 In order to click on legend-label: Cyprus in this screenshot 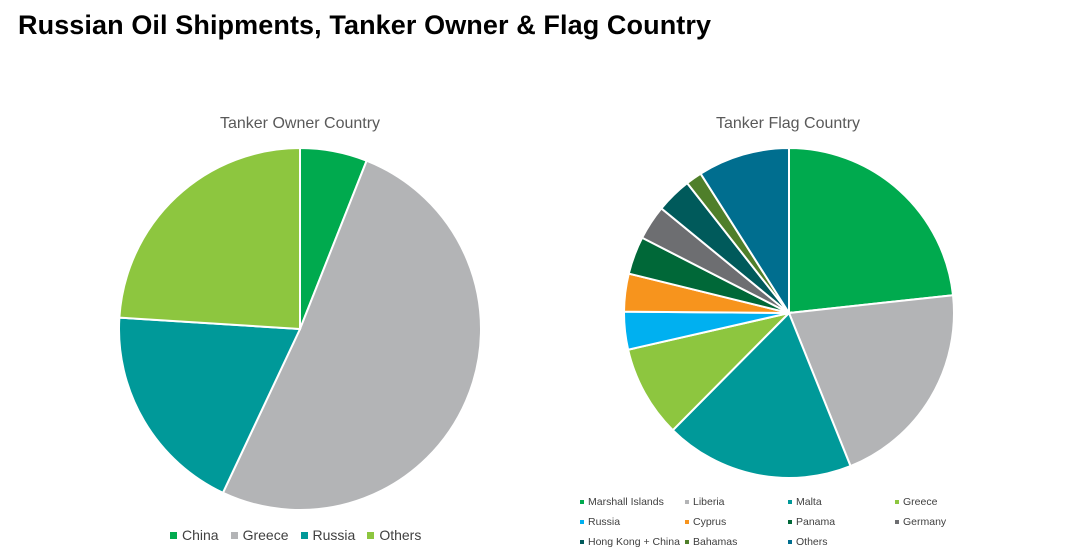, I will do `click(710, 521)`.